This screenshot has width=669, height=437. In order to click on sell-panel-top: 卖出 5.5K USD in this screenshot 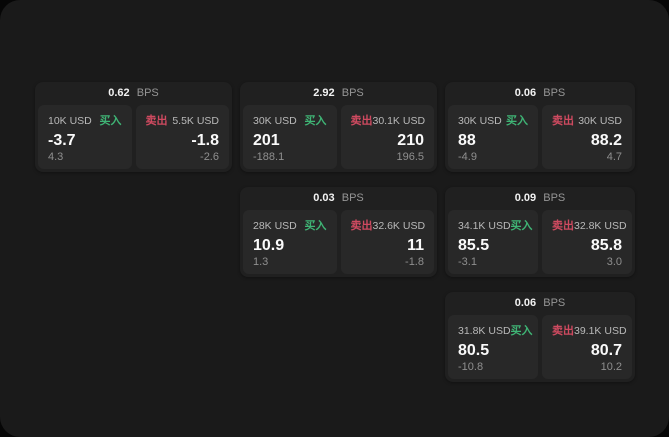, I will do `click(183, 120)`.